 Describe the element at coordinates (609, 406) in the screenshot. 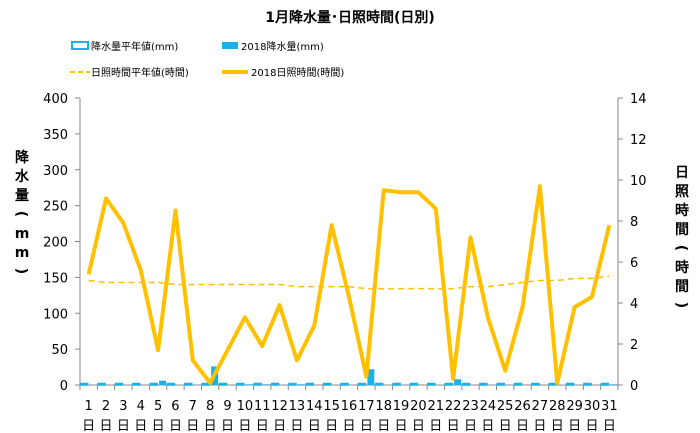

I see `x-tick-label: 31` at that location.